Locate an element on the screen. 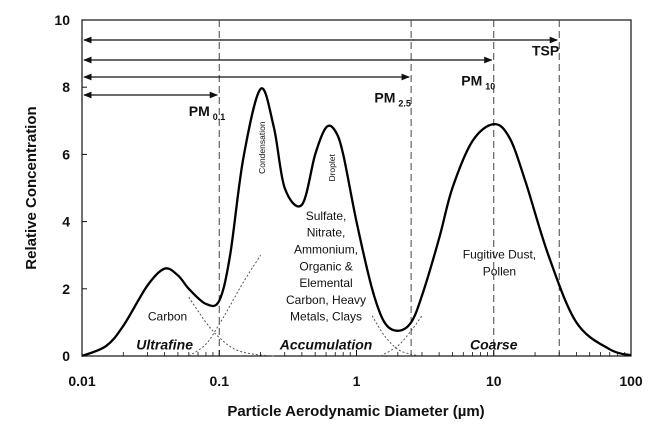 This screenshot has width=649, height=428. annotation-pollen: Pollen is located at coordinates (499, 271).